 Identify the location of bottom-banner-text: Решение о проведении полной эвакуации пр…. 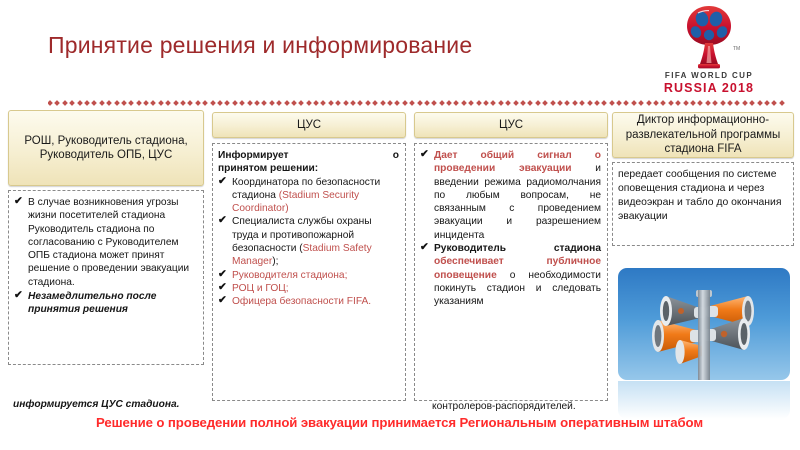
(399, 422).